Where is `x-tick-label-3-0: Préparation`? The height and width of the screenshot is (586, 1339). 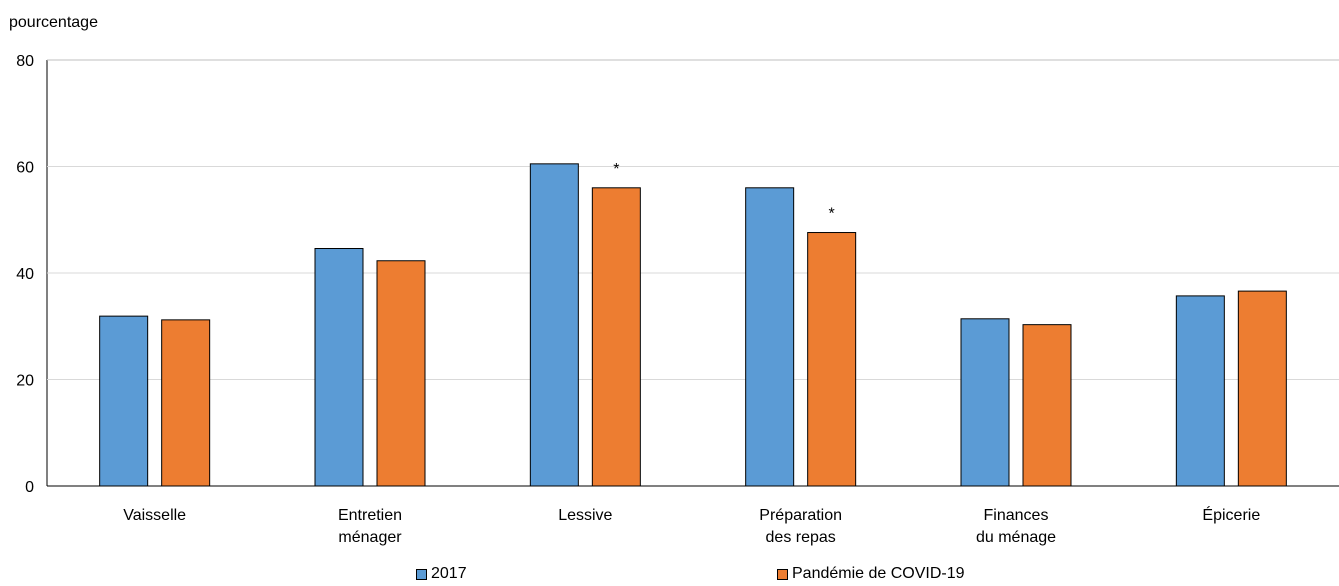 x-tick-label-3-0: Préparation is located at coordinates (800, 515).